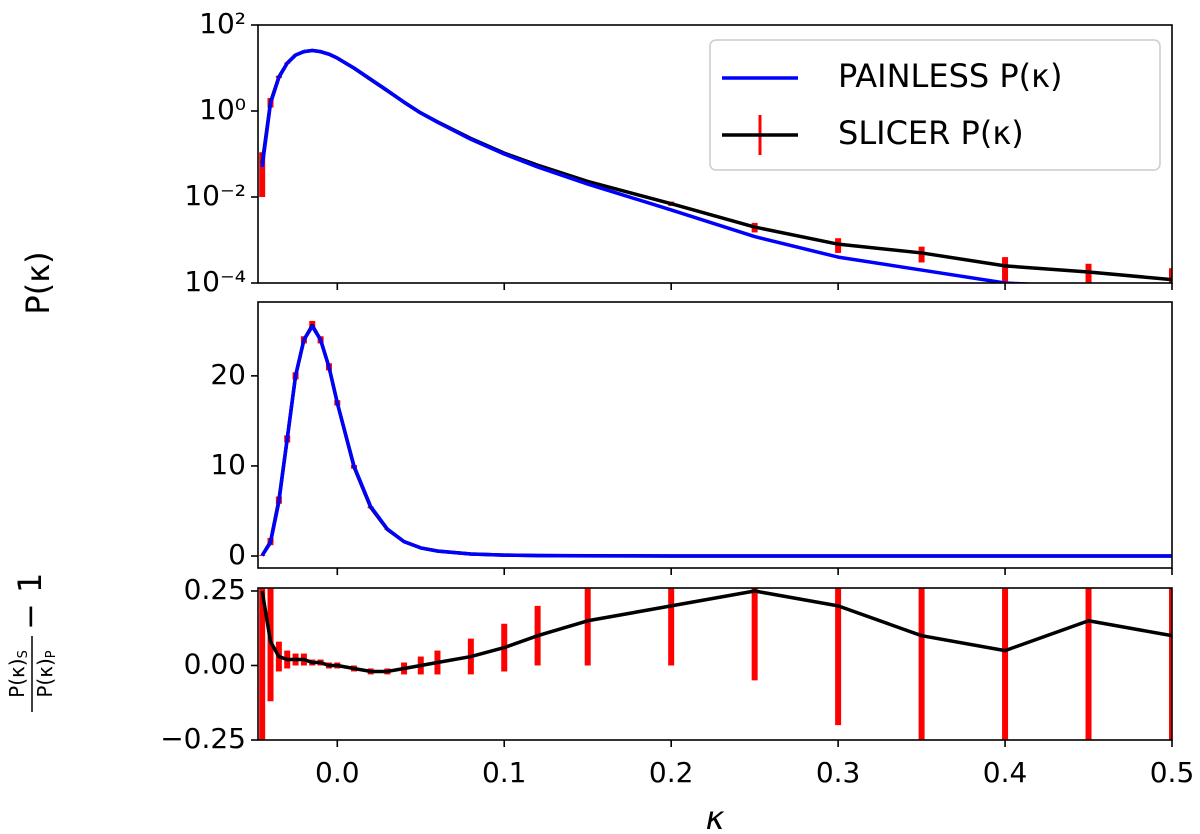  Describe the element at coordinates (504, 772) in the screenshot. I see `x-tick-label: 0.1` at that location.